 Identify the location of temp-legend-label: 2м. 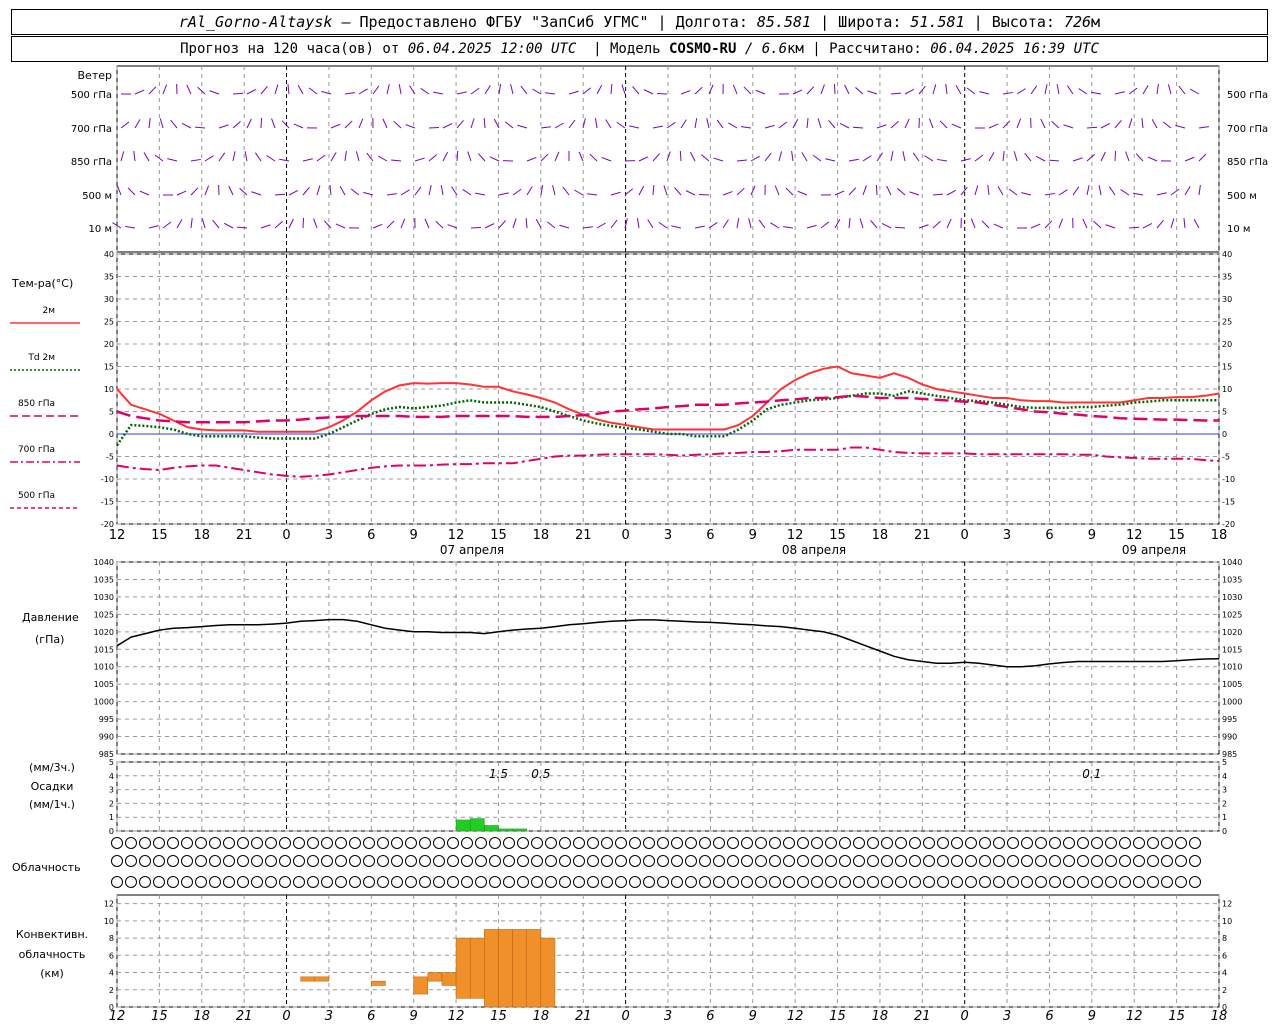
(48, 311).